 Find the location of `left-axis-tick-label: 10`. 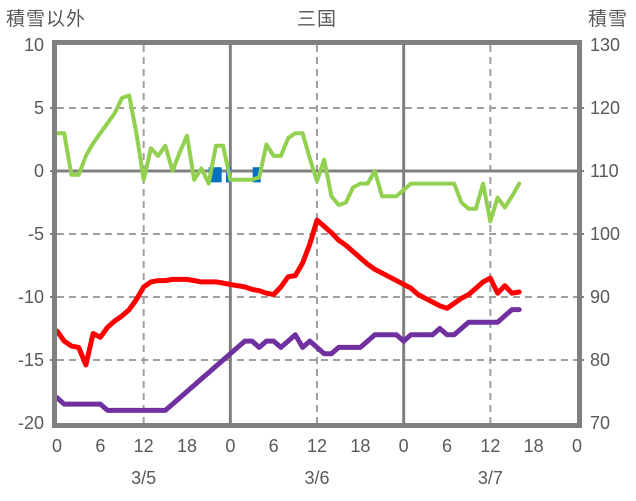

left-axis-tick-label: 10 is located at coordinates (34, 45).